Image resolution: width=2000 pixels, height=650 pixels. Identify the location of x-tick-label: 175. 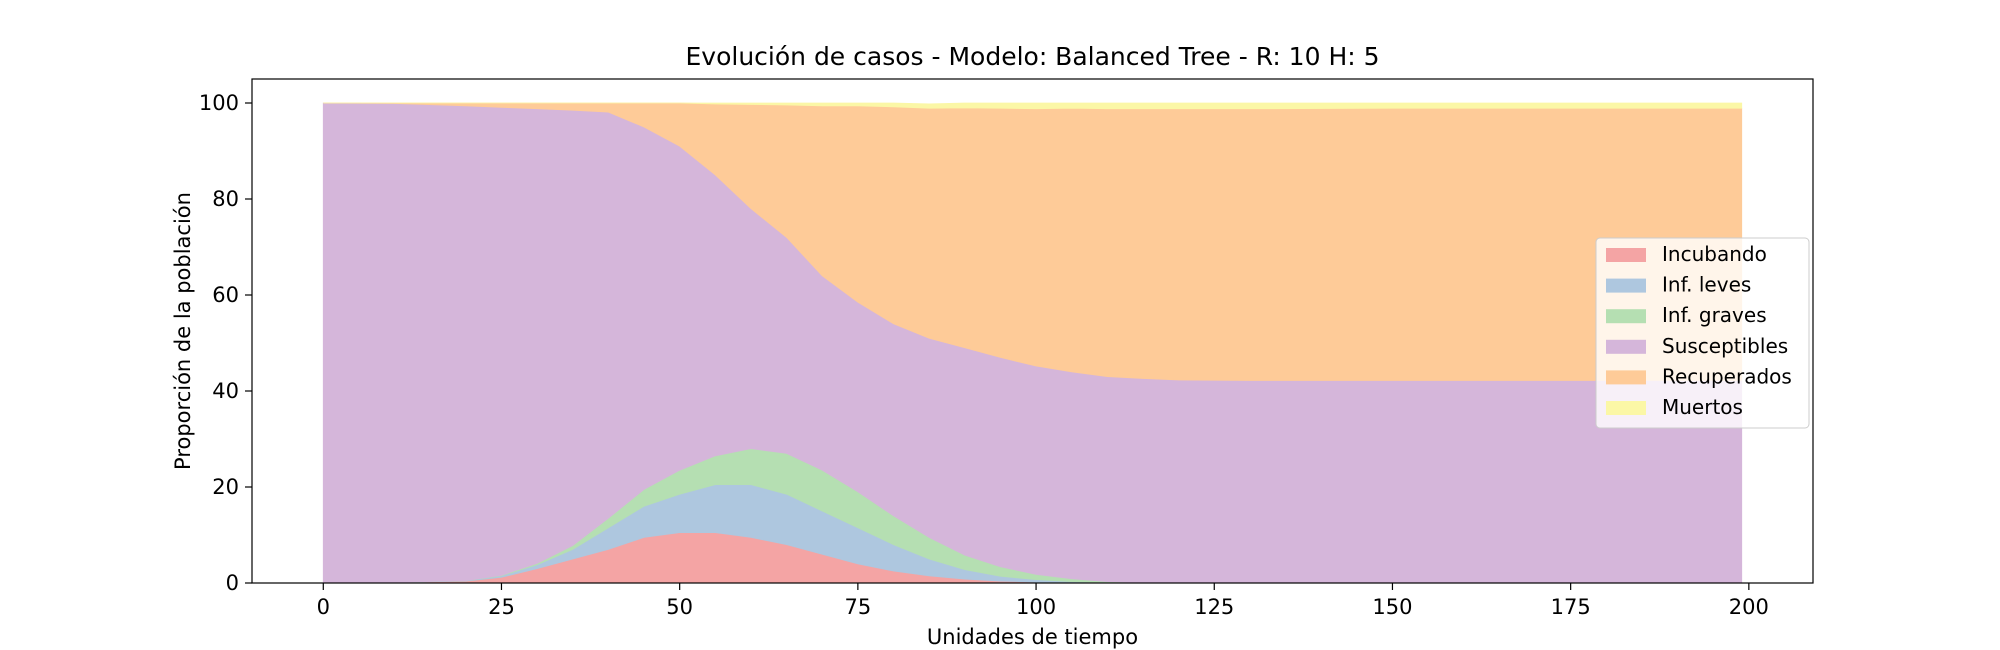
(1571, 607).